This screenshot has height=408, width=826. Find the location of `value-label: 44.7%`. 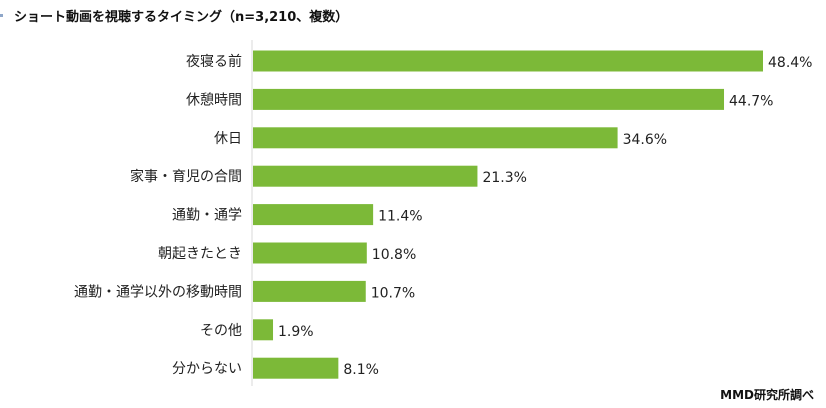

value-label: 44.7% is located at coordinates (751, 101).